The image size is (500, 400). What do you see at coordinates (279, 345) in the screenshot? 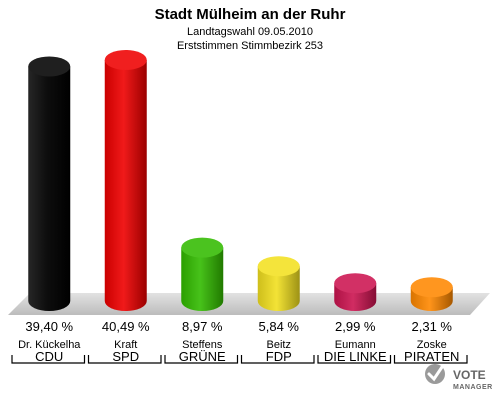
I see `candidate-label: Beitz` at bounding box center [279, 345].